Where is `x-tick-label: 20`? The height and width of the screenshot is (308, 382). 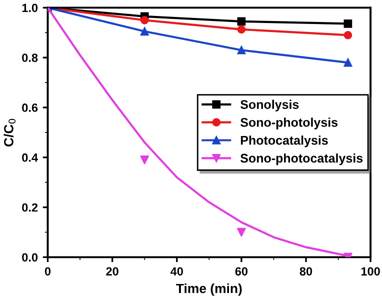
x-tick-label: 20 is located at coordinates (112, 271).